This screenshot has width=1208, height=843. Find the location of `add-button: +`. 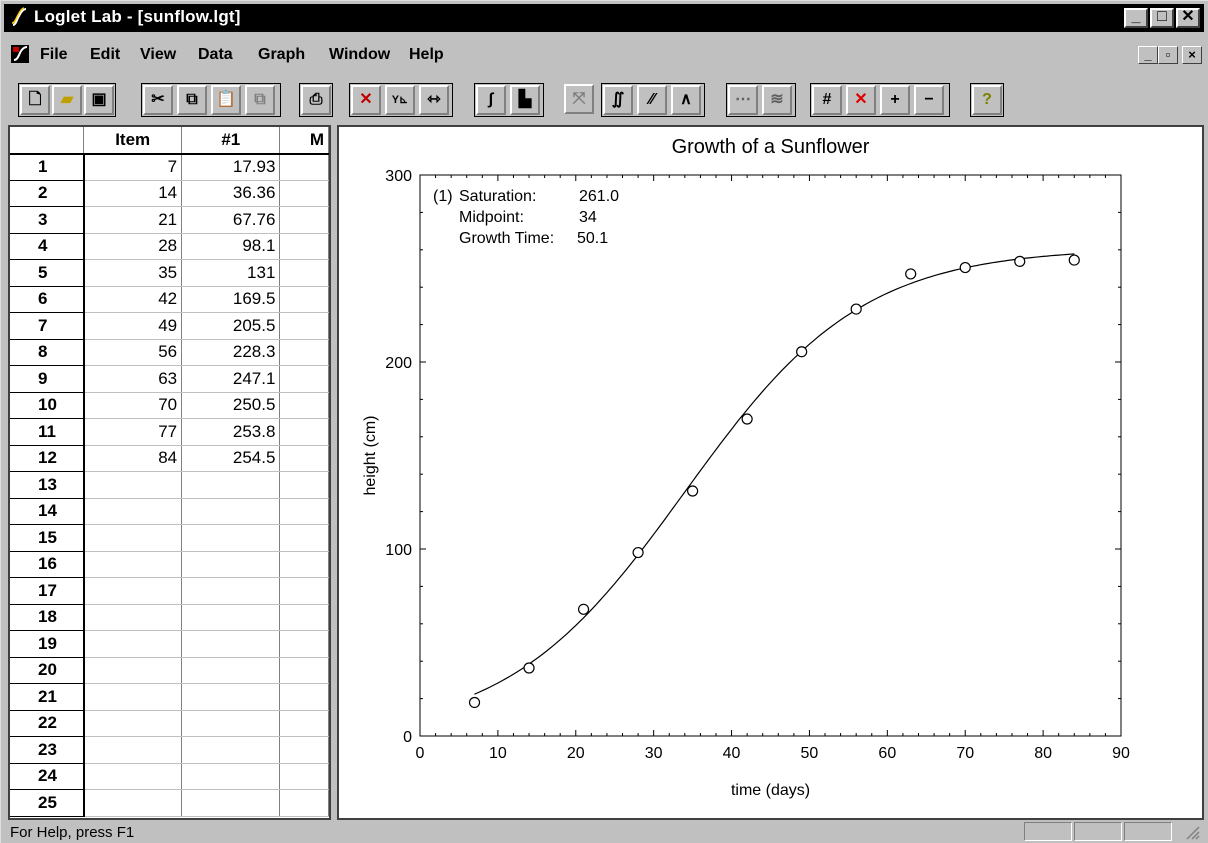

add-button: + is located at coordinates (895, 100).